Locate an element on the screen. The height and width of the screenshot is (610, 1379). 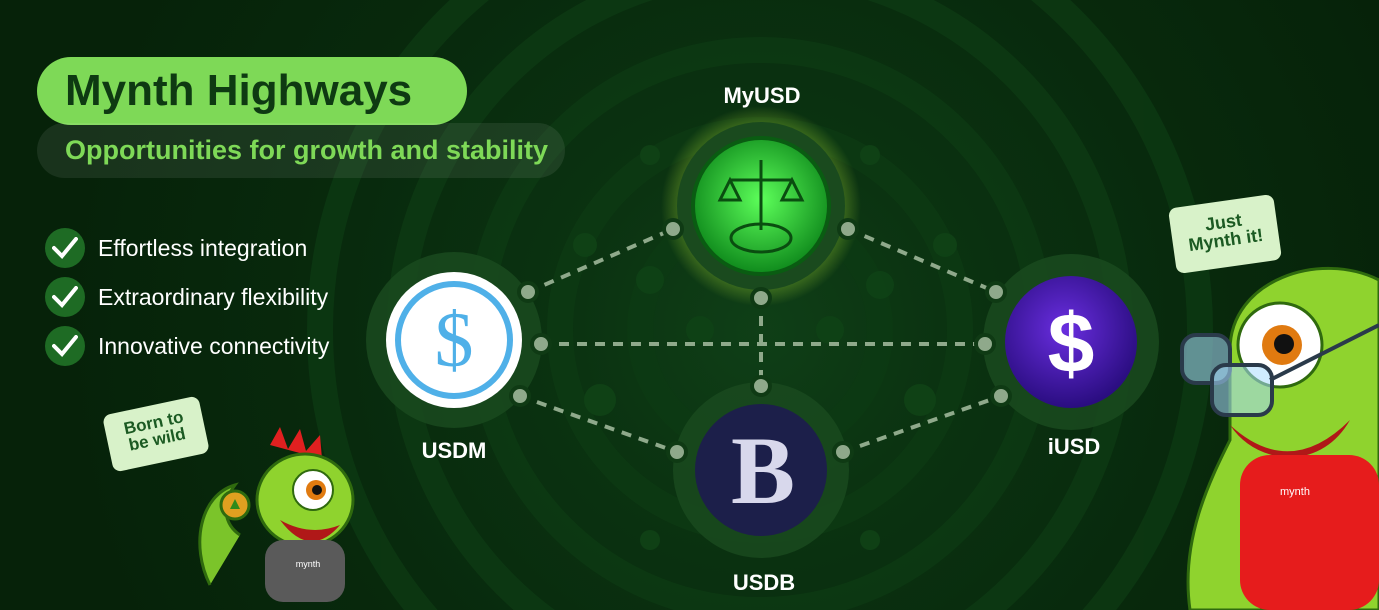
chameleon-mascot-left: mynth is located at coordinates (276, 514).